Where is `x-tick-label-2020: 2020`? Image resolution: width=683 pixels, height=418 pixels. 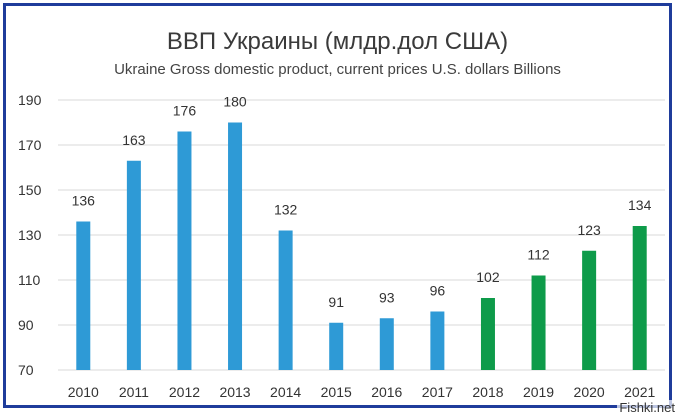
x-tick-label-2020: 2020 is located at coordinates (589, 392).